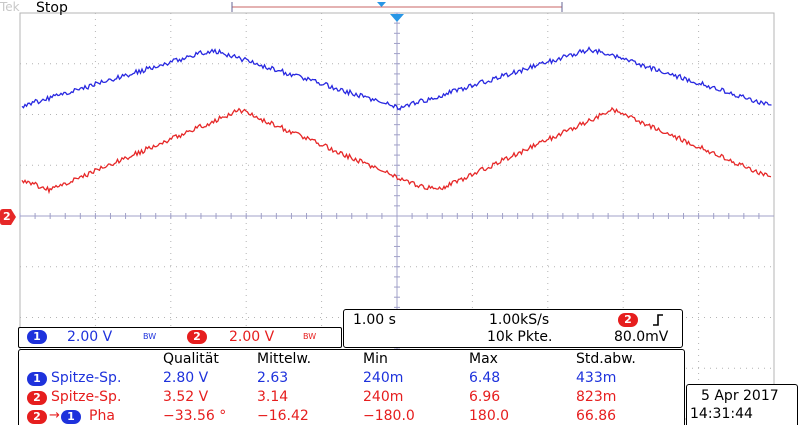 The width and height of the screenshot is (800, 425). What do you see at coordinates (90, 337) in the screenshot?
I see `ch1-scale: 2.00 V` at bounding box center [90, 337].